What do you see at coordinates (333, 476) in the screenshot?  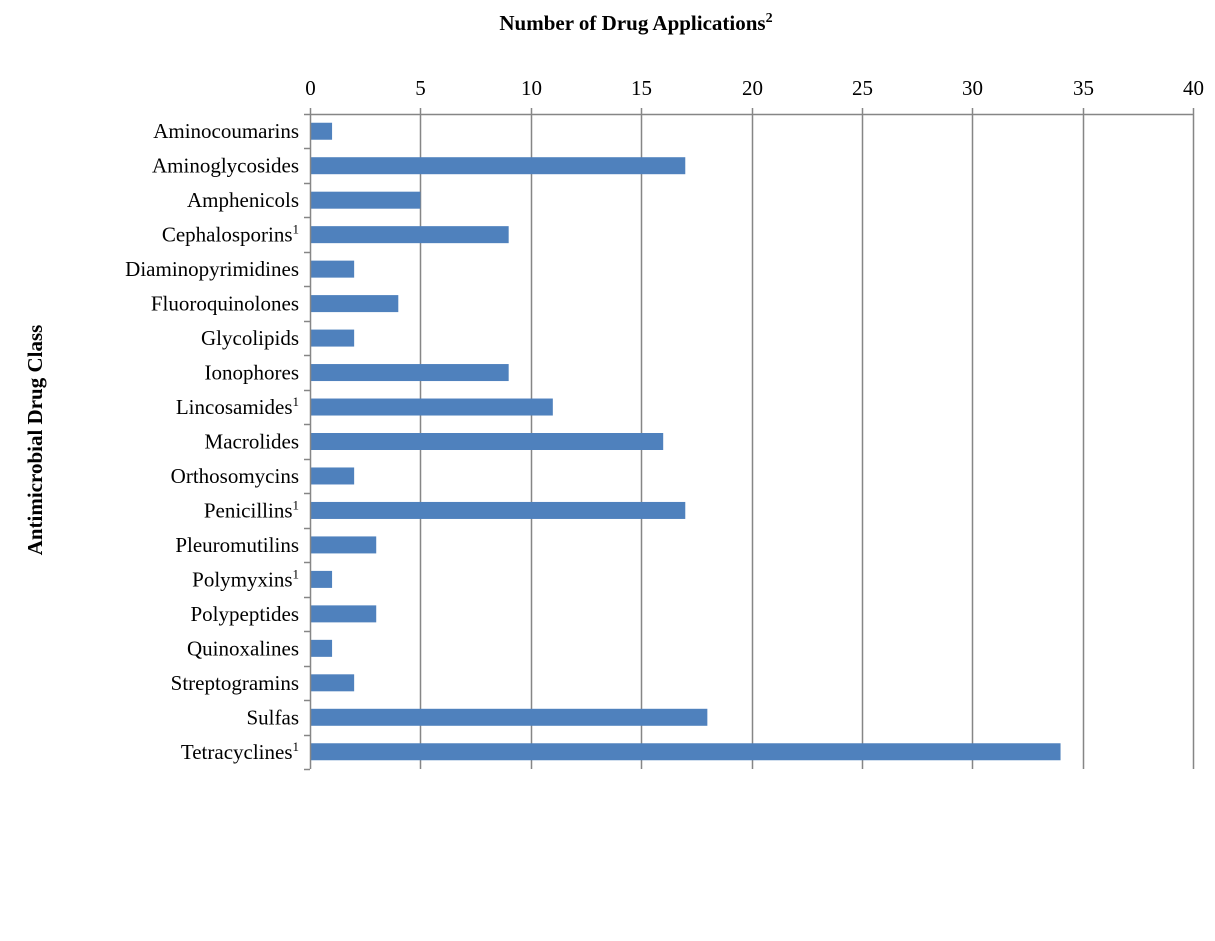 I see `bar-orthosomycins` at bounding box center [333, 476].